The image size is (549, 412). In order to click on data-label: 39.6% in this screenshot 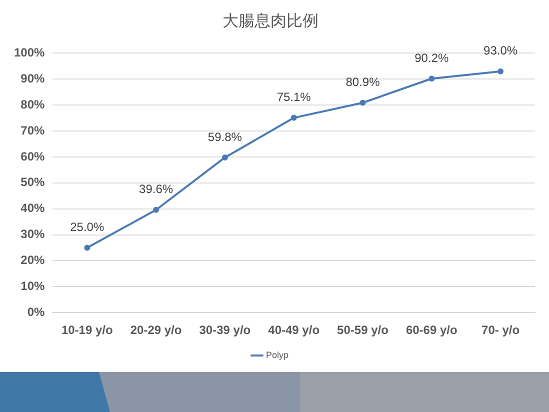, I will do `click(156, 189)`.